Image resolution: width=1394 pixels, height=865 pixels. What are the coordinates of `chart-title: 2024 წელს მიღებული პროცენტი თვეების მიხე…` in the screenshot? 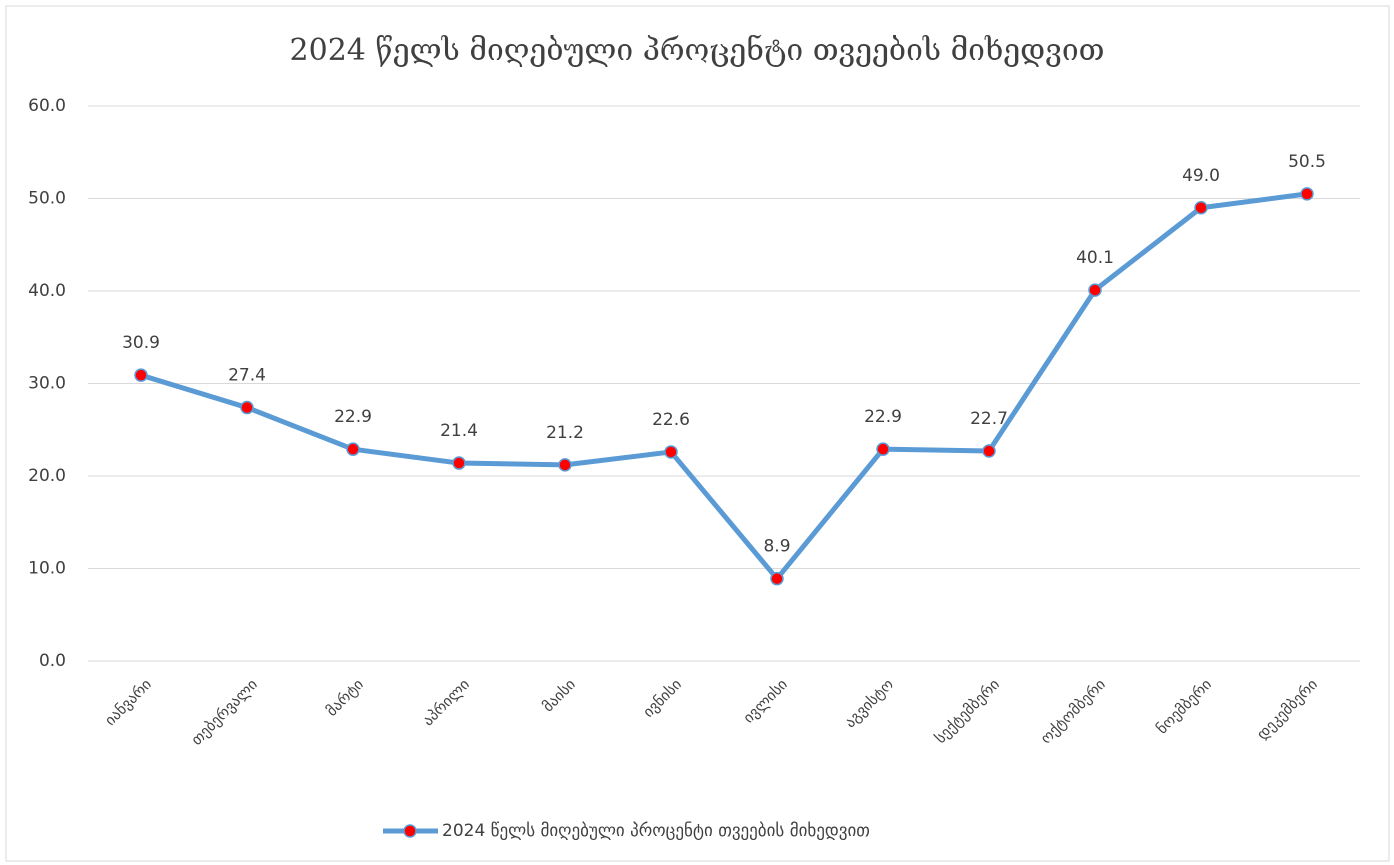 It's located at (697, 50).